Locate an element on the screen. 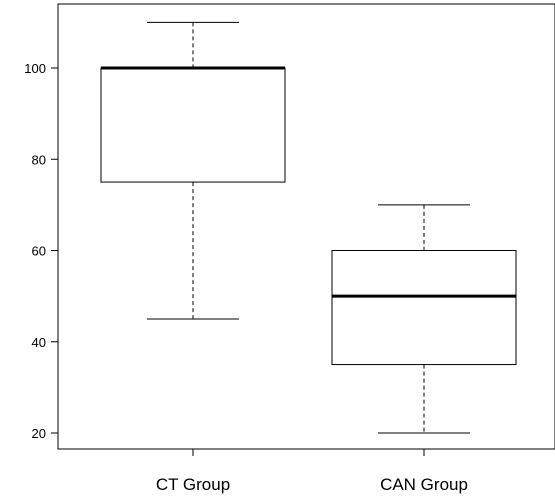 The height and width of the screenshot is (497, 555). y-tick-label: 80 is located at coordinates (39, 159).